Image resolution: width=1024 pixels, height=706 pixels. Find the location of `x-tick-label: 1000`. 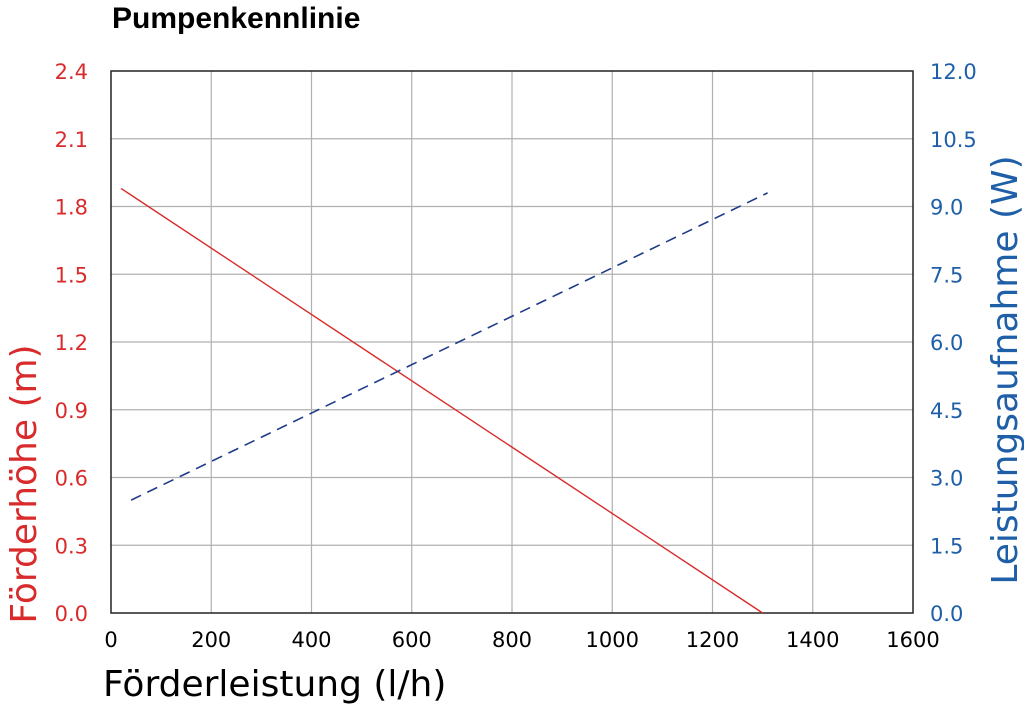

x-tick-label: 1000 is located at coordinates (612, 640).